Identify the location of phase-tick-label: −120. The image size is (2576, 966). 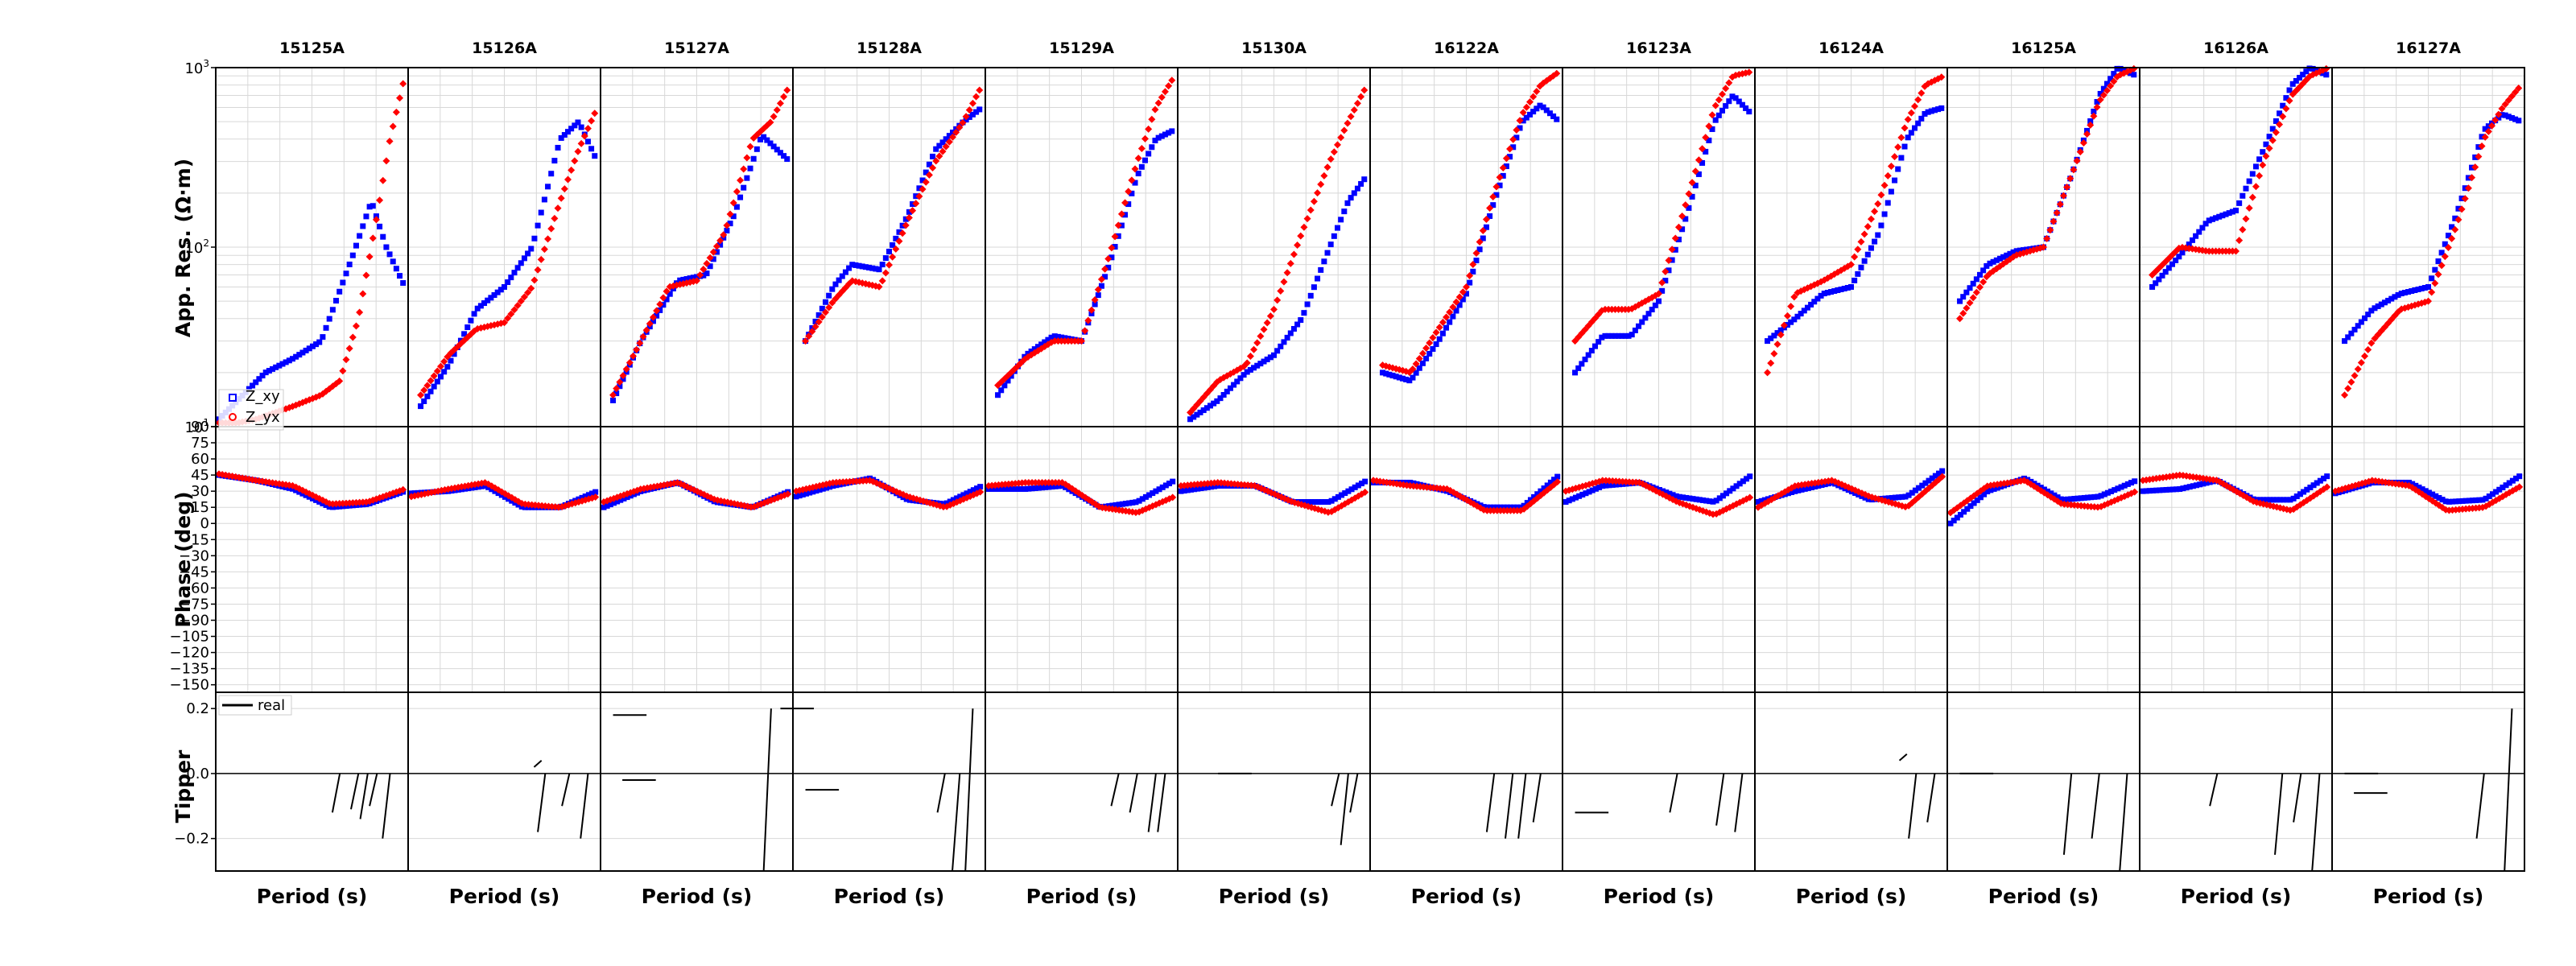
(189, 653).